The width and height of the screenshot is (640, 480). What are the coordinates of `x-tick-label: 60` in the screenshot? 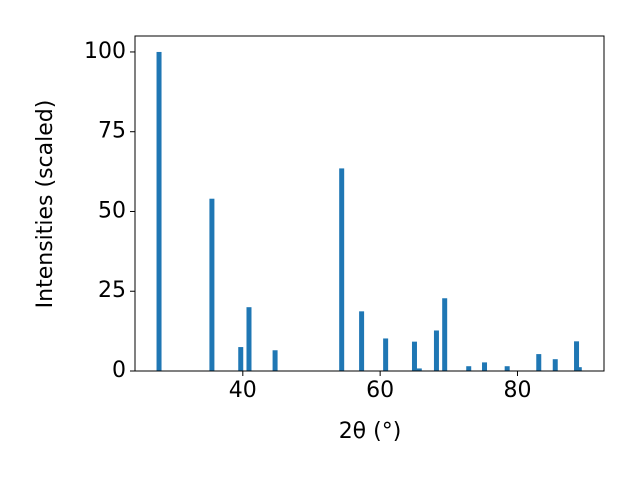 It's located at (380, 390).